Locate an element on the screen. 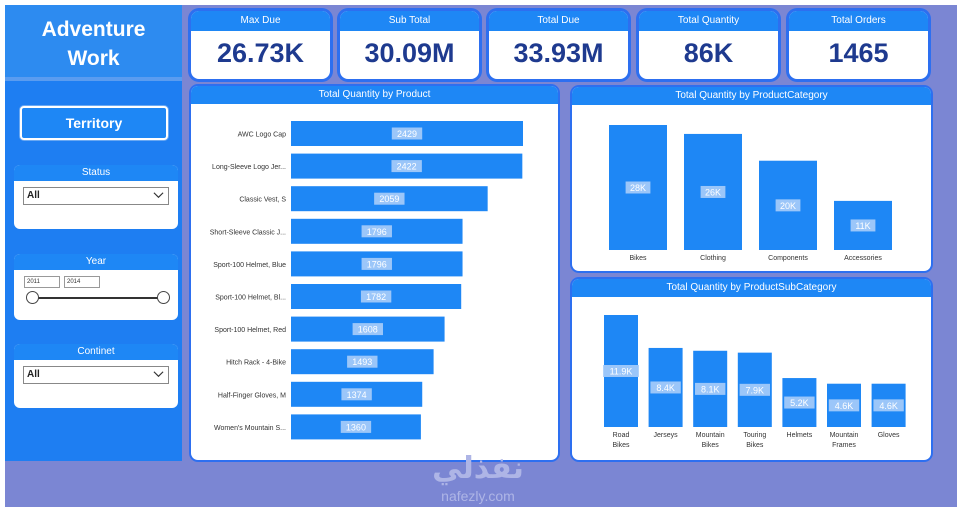  kpi-value: 1465 is located at coordinates (858, 53).